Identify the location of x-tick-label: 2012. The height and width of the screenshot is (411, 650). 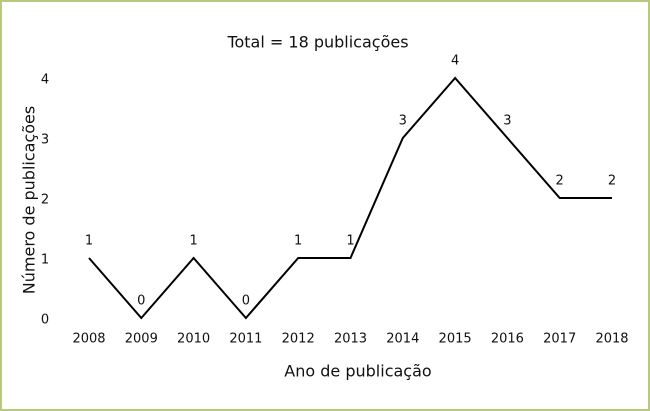
(298, 339).